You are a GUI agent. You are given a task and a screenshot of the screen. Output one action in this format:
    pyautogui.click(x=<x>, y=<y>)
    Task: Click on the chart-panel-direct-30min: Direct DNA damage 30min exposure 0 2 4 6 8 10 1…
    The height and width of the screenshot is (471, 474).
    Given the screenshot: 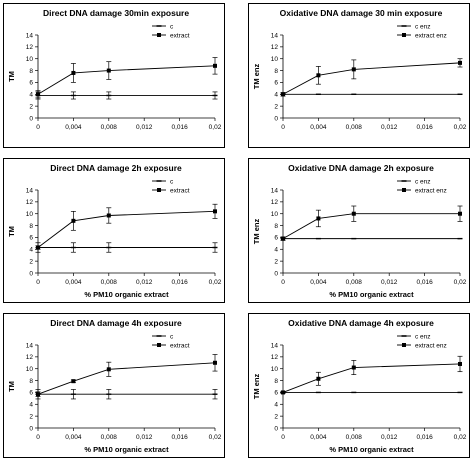 What is the action you would take?
    pyautogui.click(x=114, y=75)
    